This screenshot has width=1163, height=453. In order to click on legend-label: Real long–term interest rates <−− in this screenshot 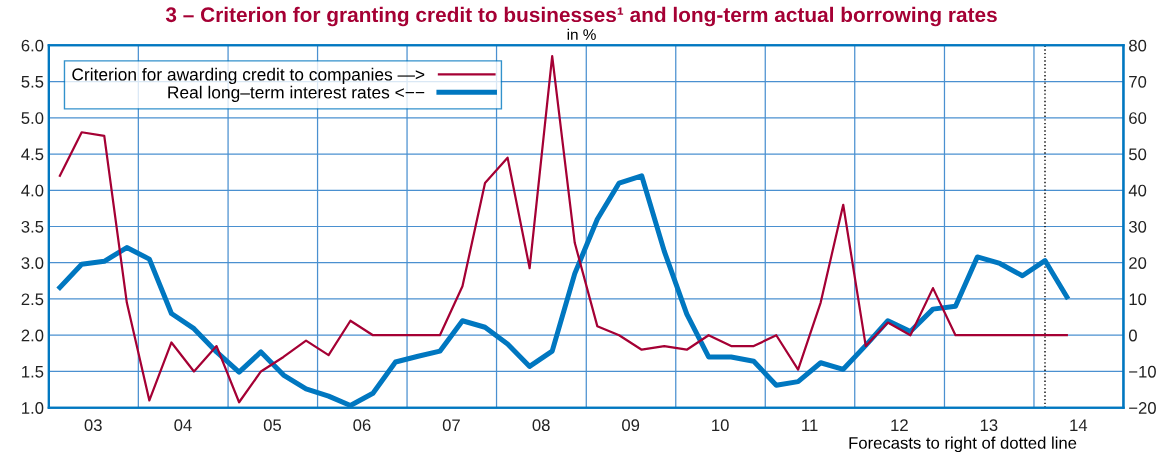, I will do `click(296, 93)`.